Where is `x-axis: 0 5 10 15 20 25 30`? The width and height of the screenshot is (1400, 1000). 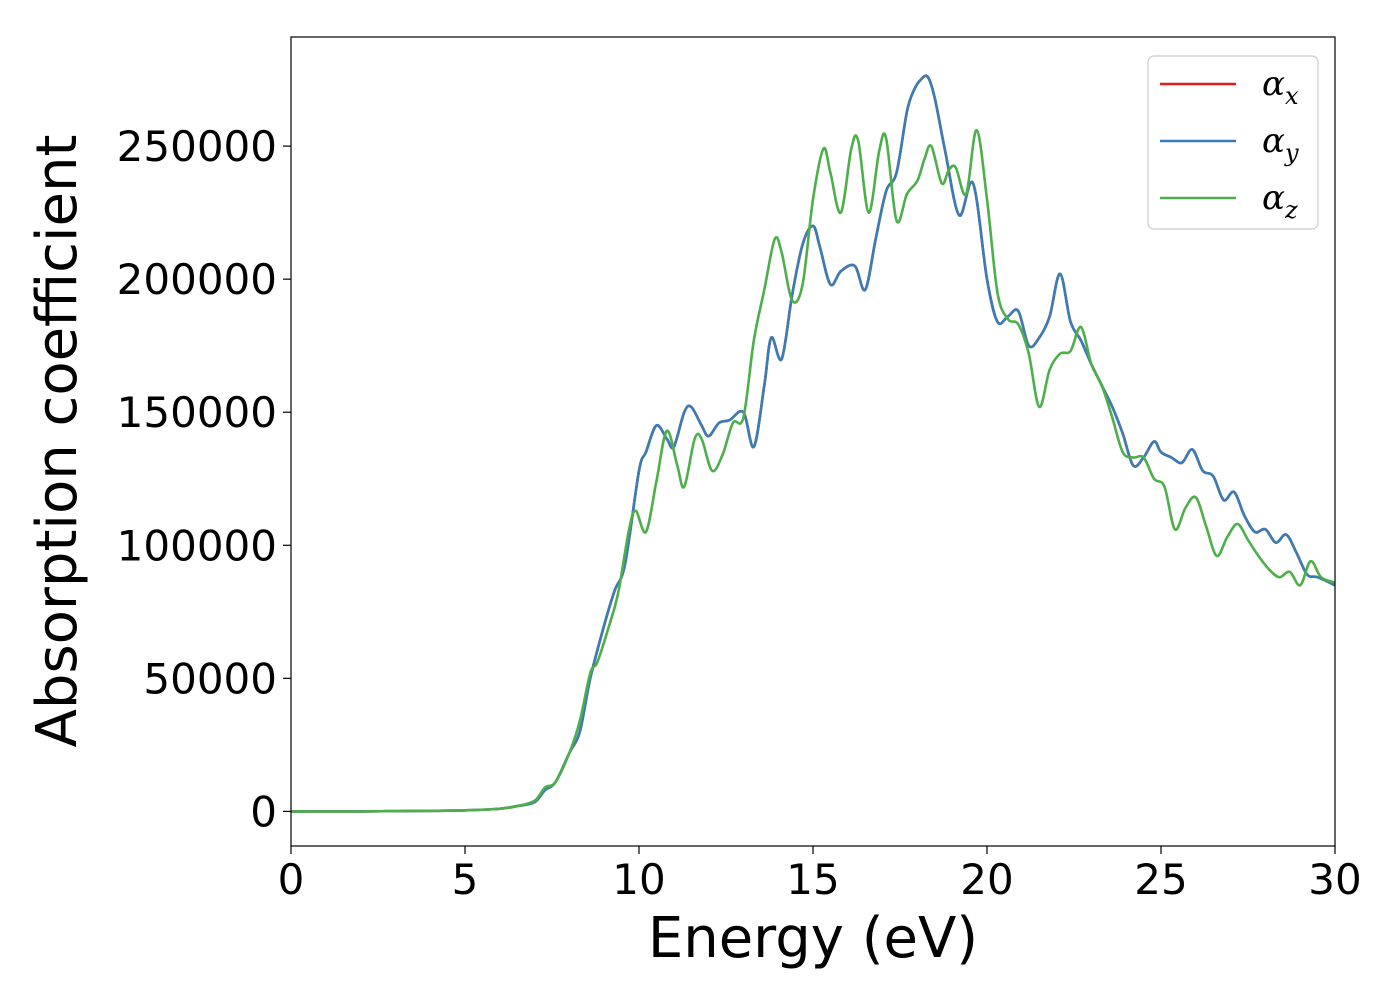 x-axis: 0 5 10 15 20 25 30 is located at coordinates (820, 875).